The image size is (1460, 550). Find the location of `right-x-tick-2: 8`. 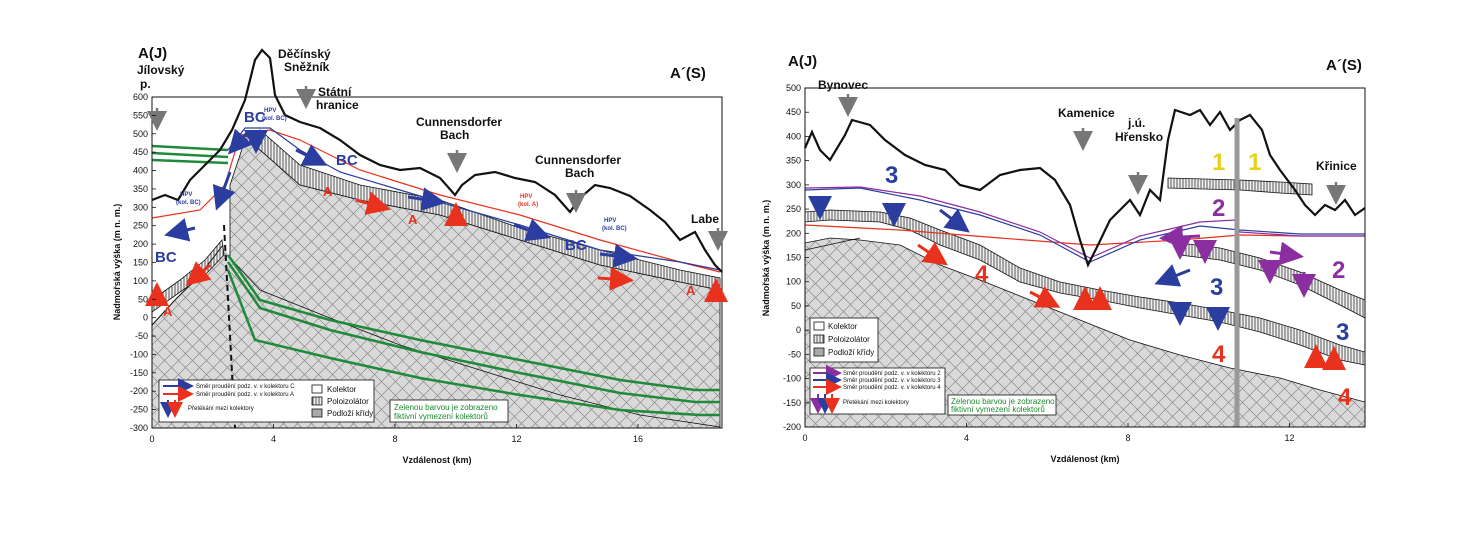

right-x-tick-2: 8 is located at coordinates (1127, 438).